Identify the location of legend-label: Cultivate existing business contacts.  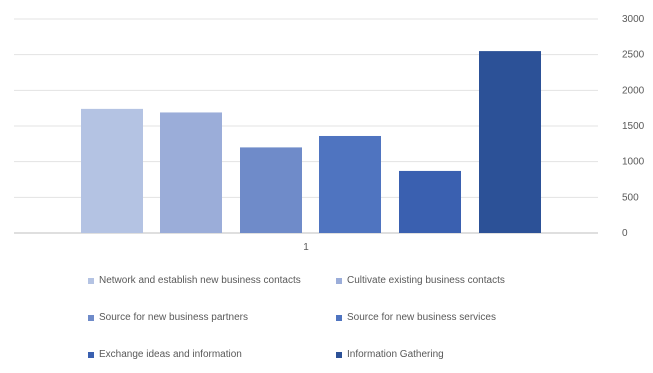
(426, 280).